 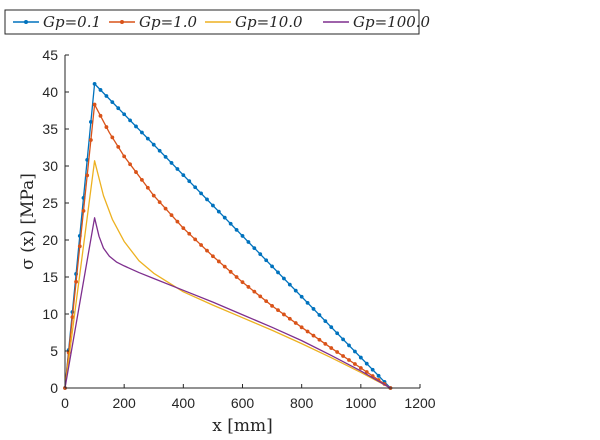 What do you see at coordinates (168, 22) in the screenshot?
I see `legend-label-2: Gp=1.0` at bounding box center [168, 22].